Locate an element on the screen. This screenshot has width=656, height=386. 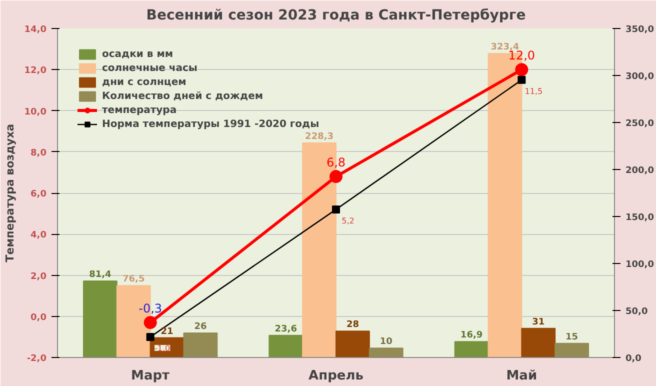
x-tick-label: Март is located at coordinates (150, 376).